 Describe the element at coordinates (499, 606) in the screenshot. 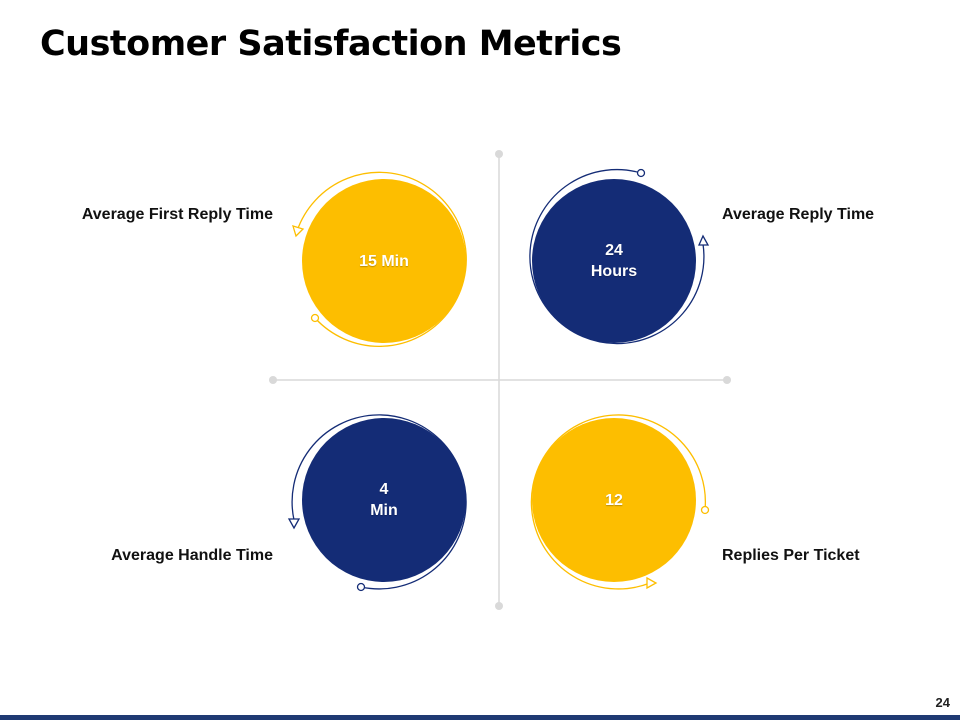

I see `axis-dot-bottom` at that location.